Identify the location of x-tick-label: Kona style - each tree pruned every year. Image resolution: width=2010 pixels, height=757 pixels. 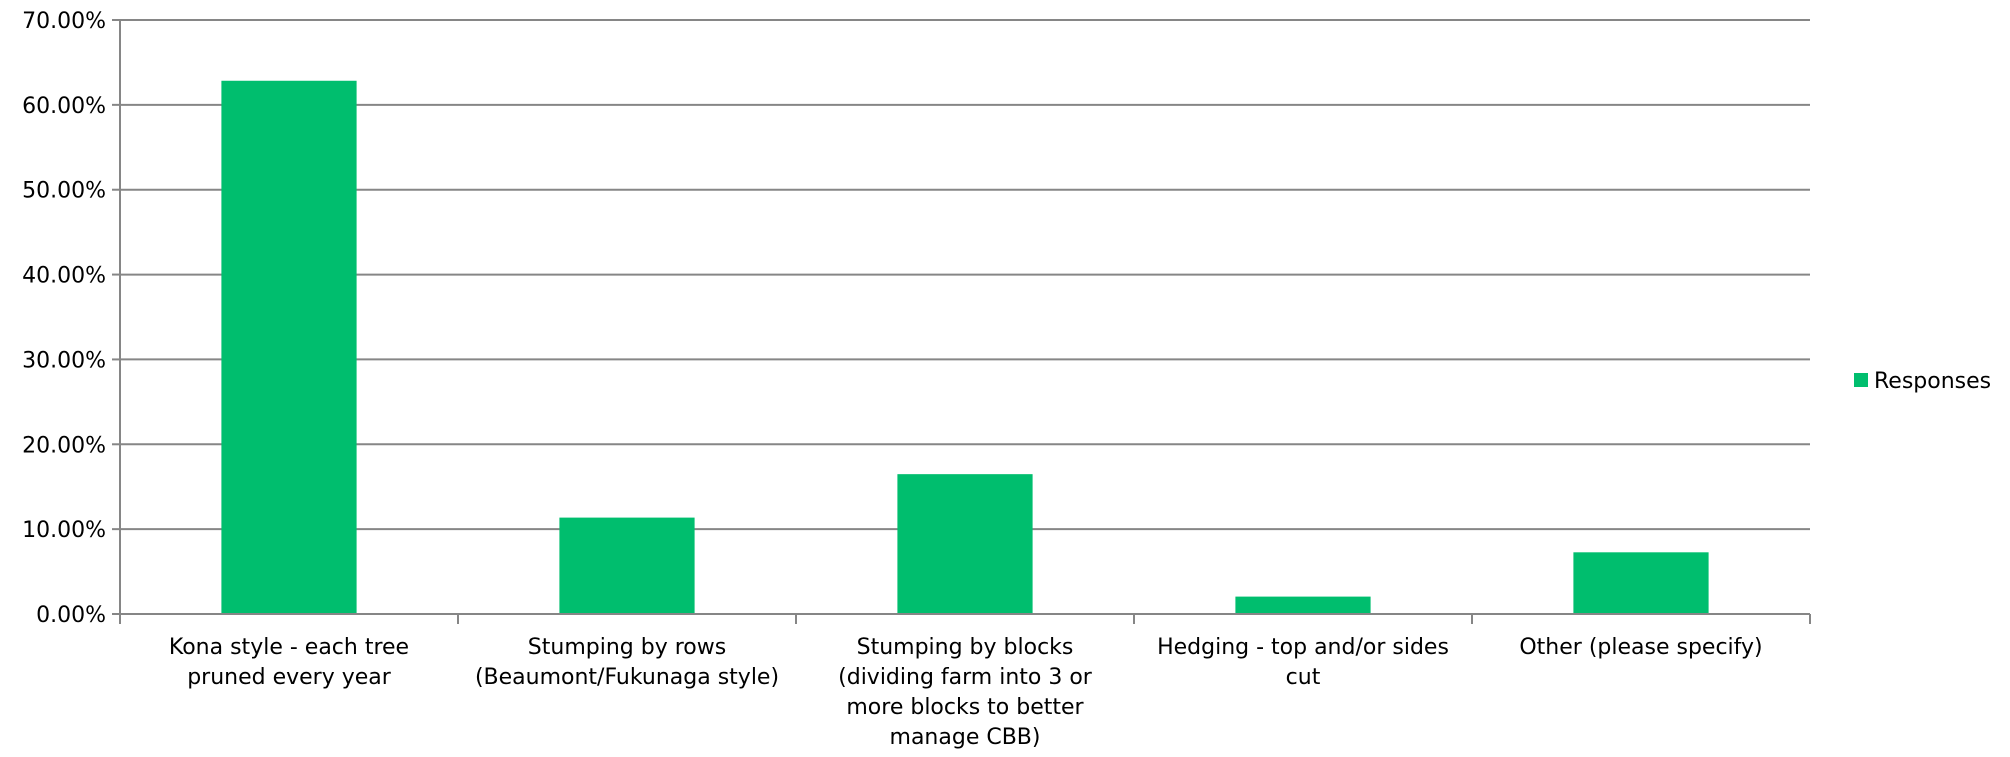
(289, 662).